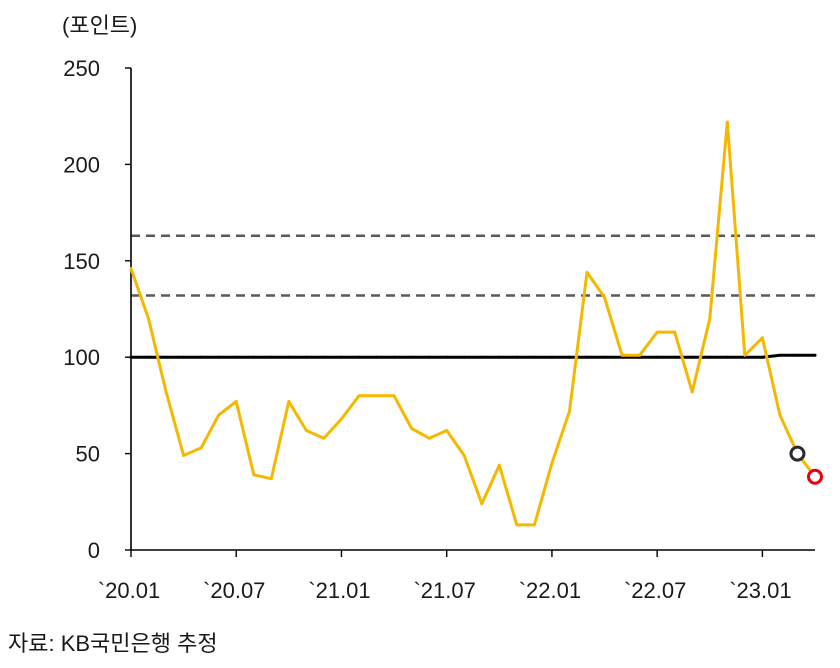 The width and height of the screenshot is (840, 668). What do you see at coordinates (473, 265) in the screenshot?
I see `reference-lines` at bounding box center [473, 265].